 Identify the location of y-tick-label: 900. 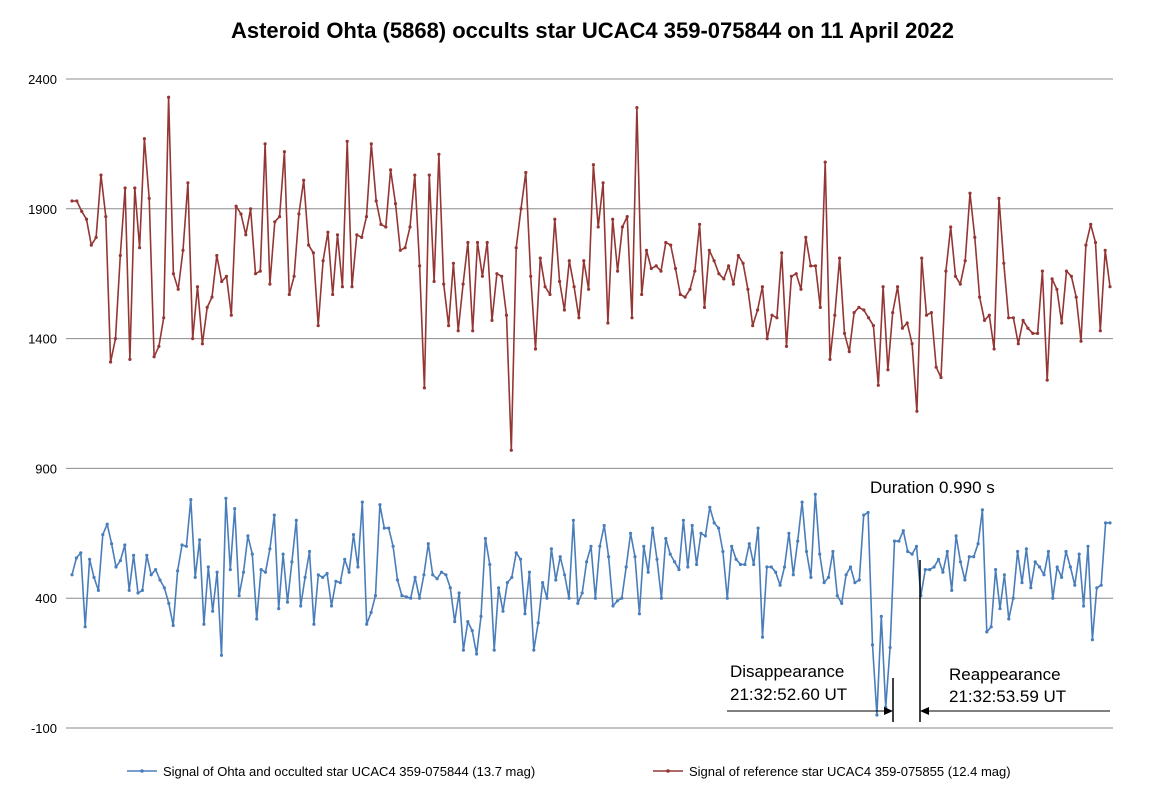
(46, 468).